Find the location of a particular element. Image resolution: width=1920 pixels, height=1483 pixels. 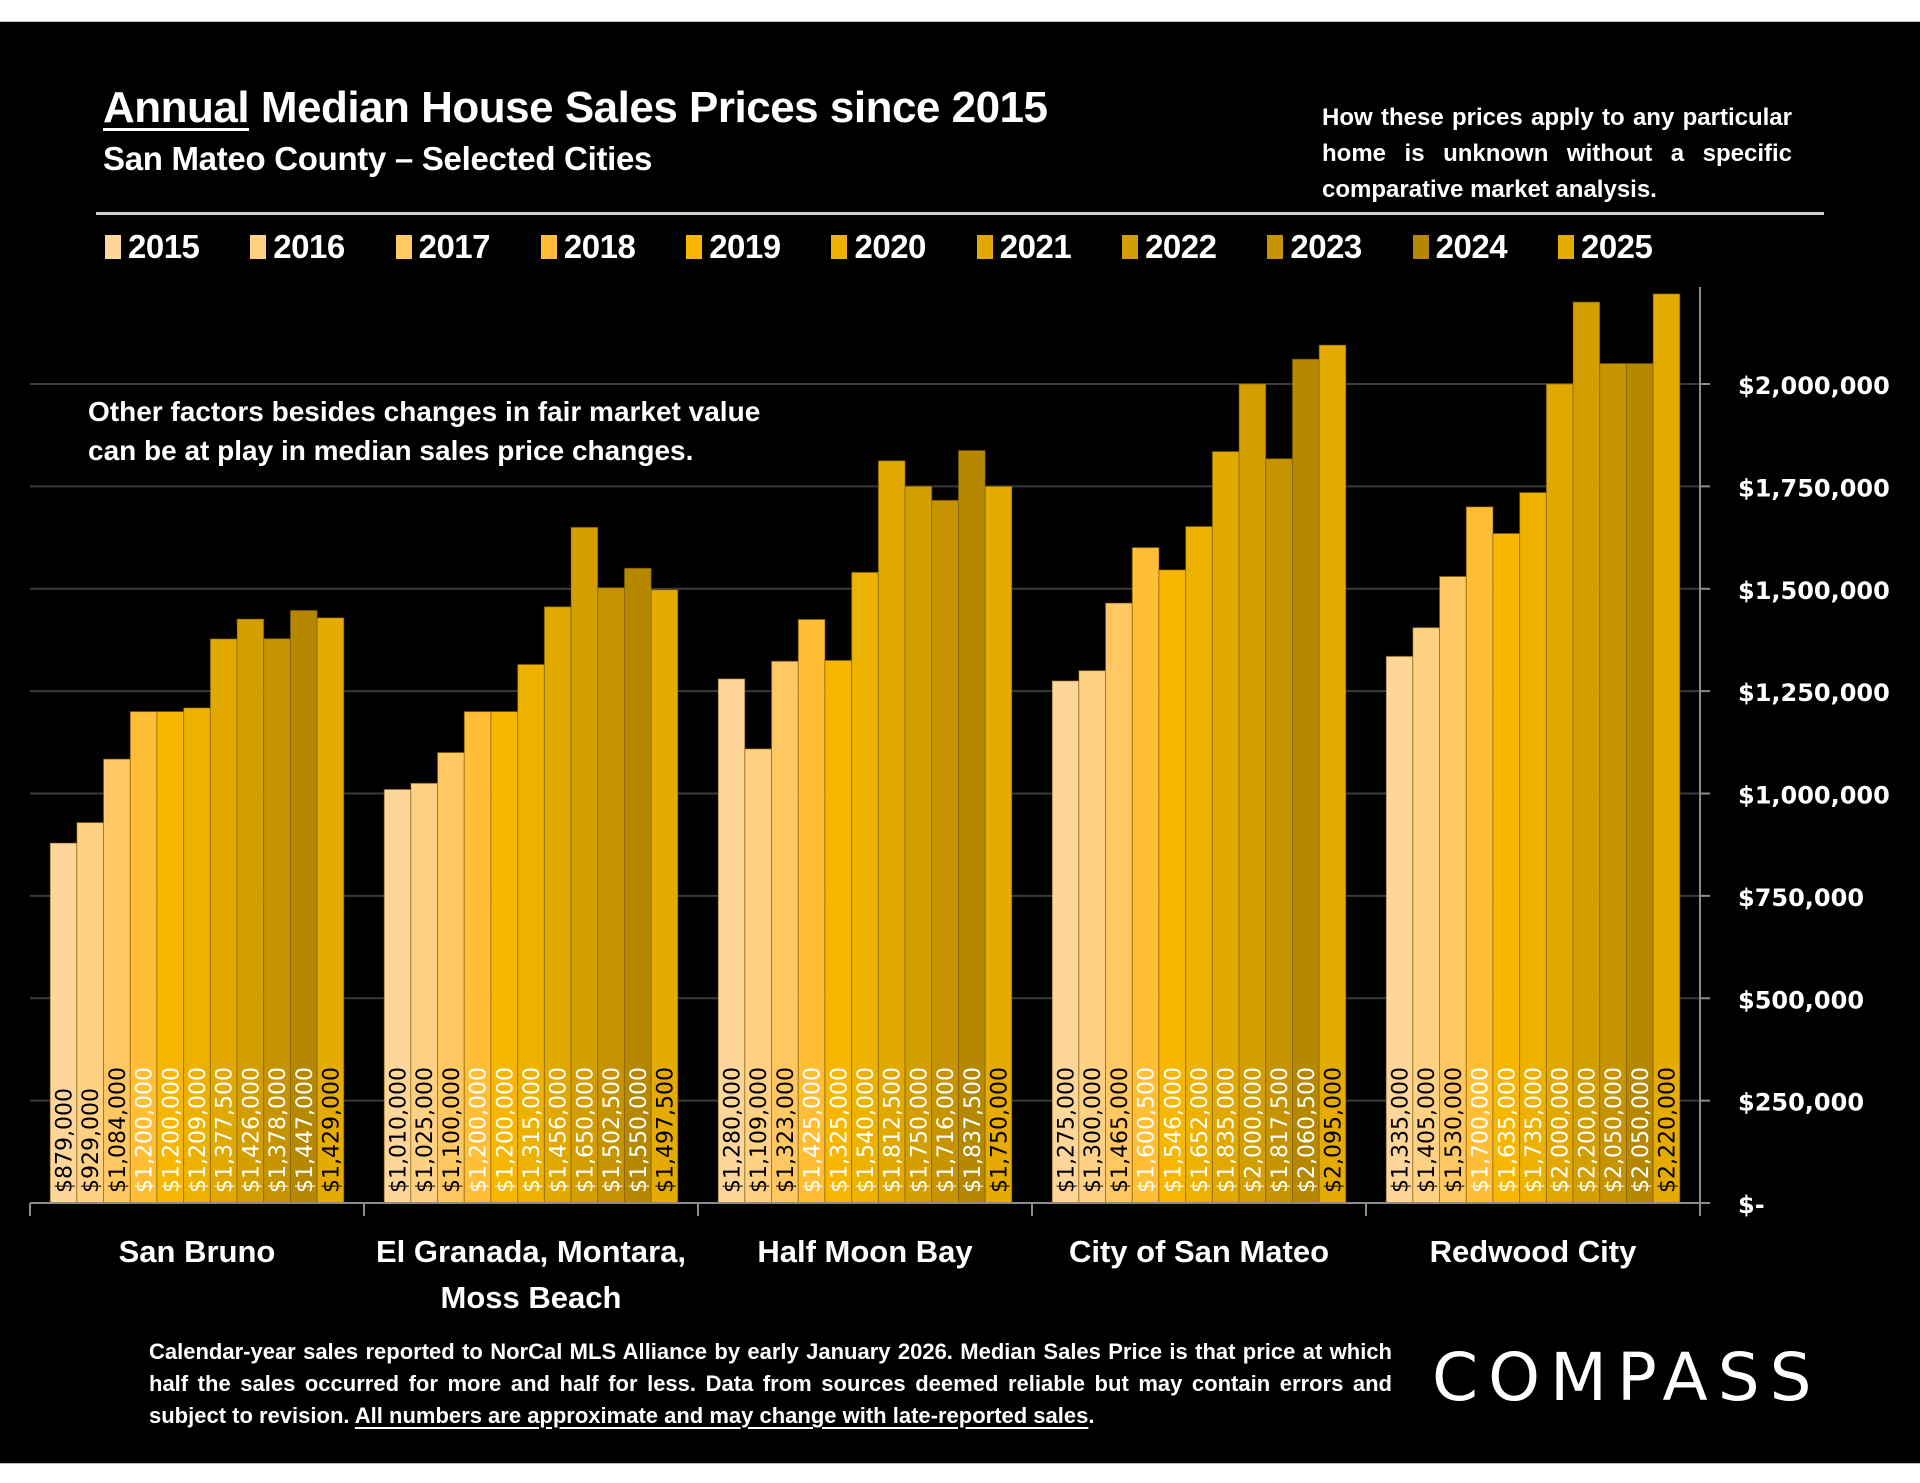

bar-value-label: $1,502,500 is located at coordinates (612, 1130).